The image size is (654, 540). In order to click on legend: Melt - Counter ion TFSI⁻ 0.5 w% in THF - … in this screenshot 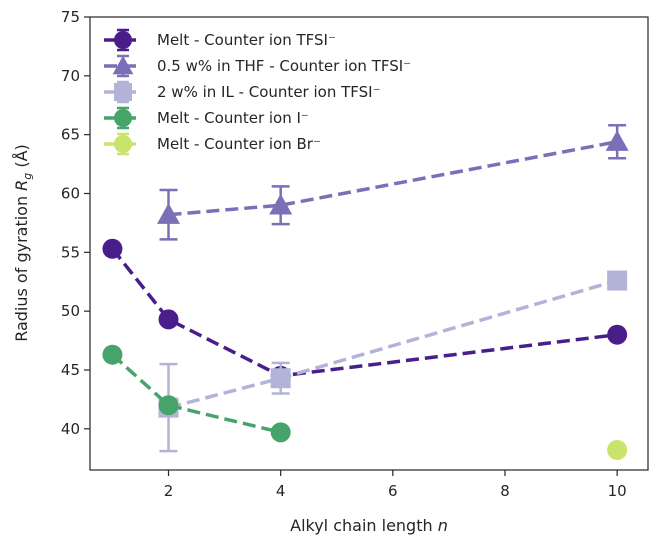, I will do `click(257, 92)`.